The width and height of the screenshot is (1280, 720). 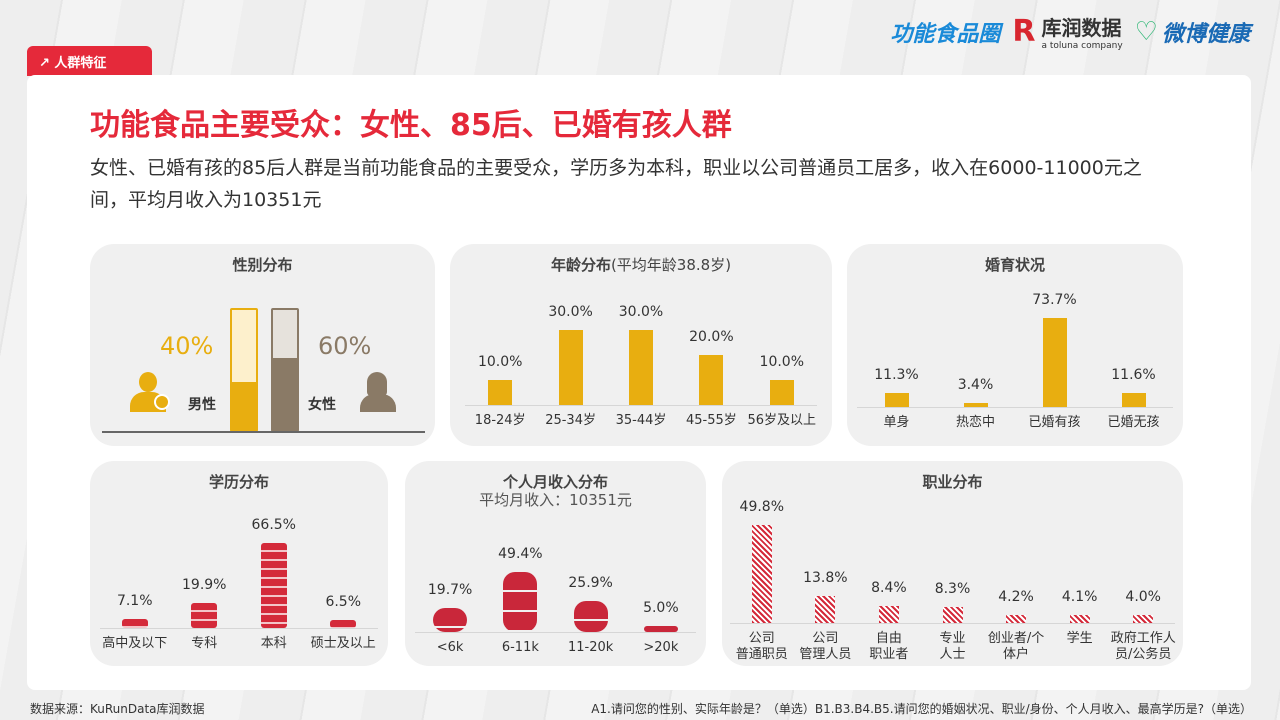 I want to click on category-label: 25-34岁, so click(x=570, y=420).